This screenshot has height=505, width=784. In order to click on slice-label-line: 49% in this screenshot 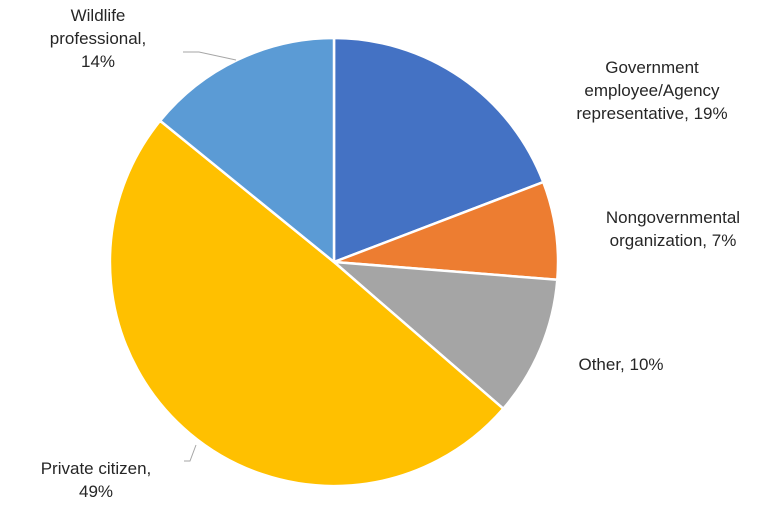, I will do `click(96, 491)`.